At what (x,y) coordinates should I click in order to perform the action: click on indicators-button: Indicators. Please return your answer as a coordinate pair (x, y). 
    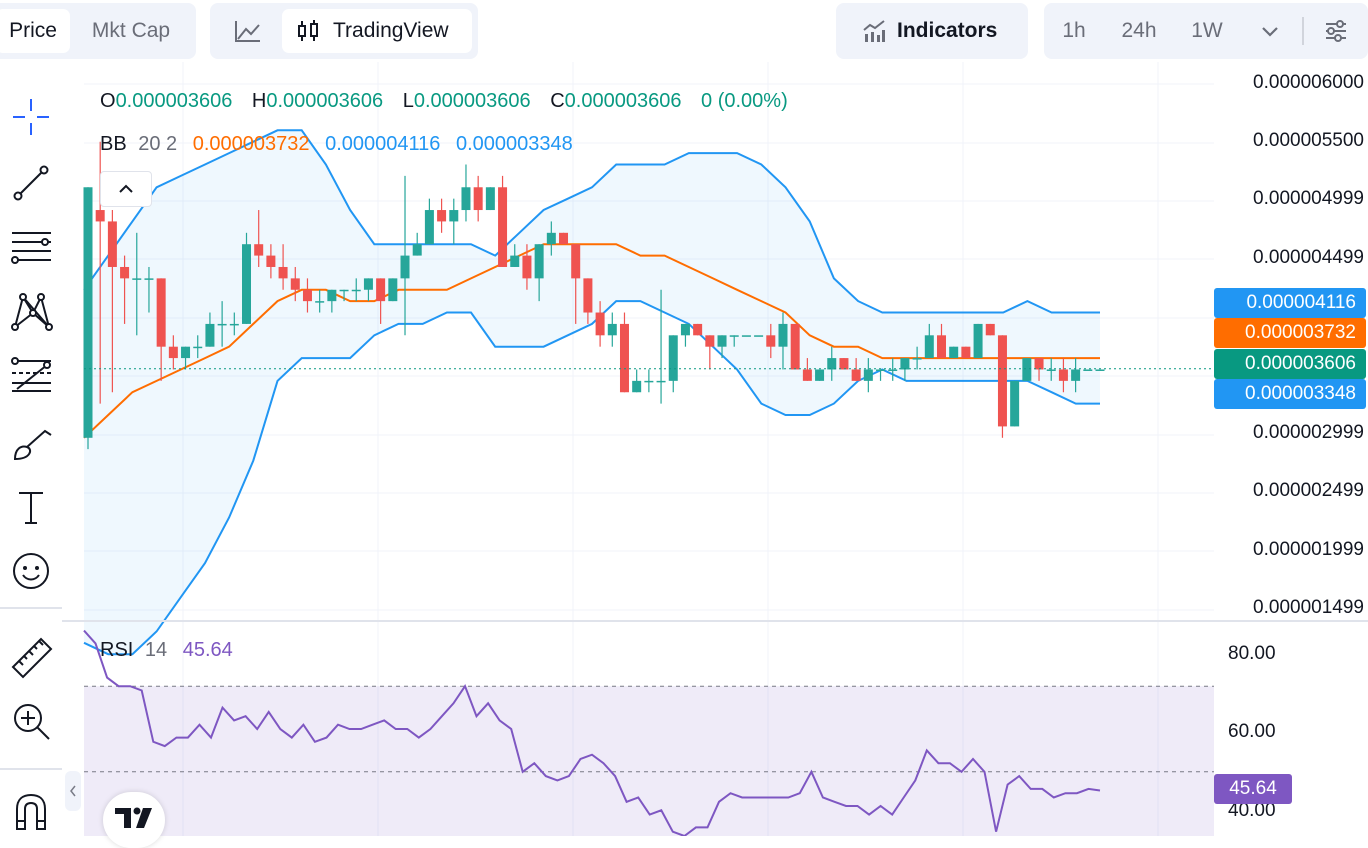
    Looking at the image, I should click on (932, 31).